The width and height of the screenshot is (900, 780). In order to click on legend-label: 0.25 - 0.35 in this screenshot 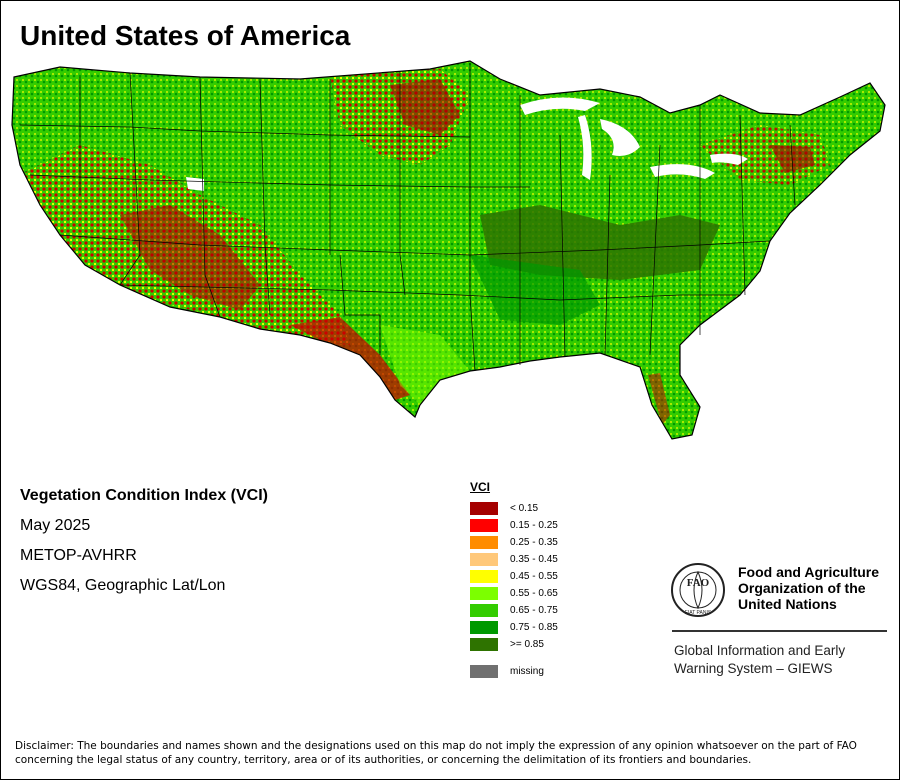, I will do `click(534, 542)`.